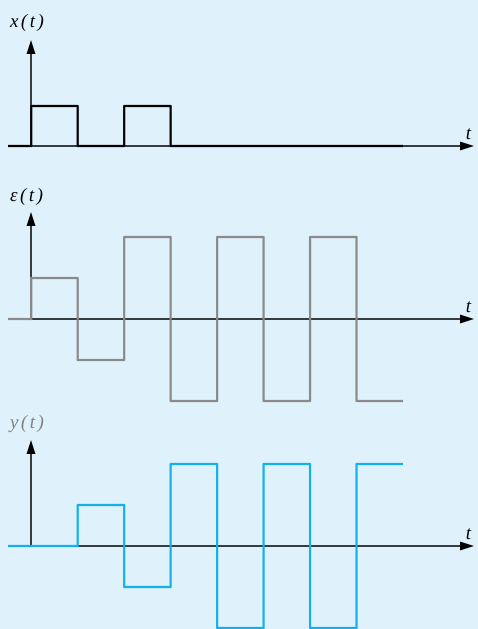  What do you see at coordinates (27, 21) in the screenshot?
I see `y-axis-title: x(t)` at bounding box center [27, 21].